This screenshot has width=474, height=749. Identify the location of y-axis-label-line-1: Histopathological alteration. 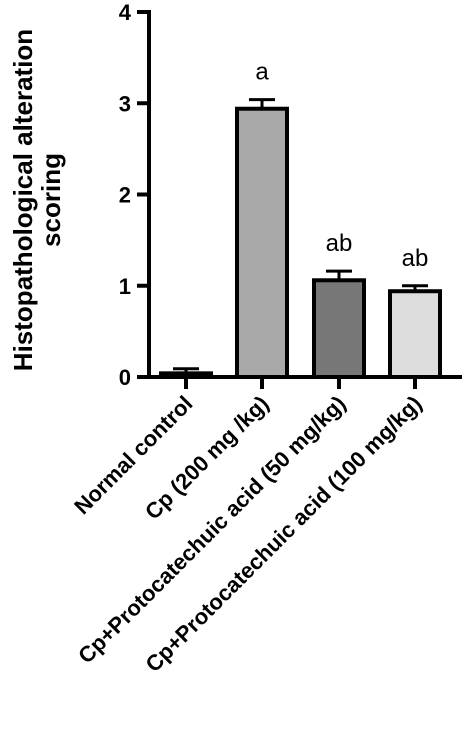
(23, 200).